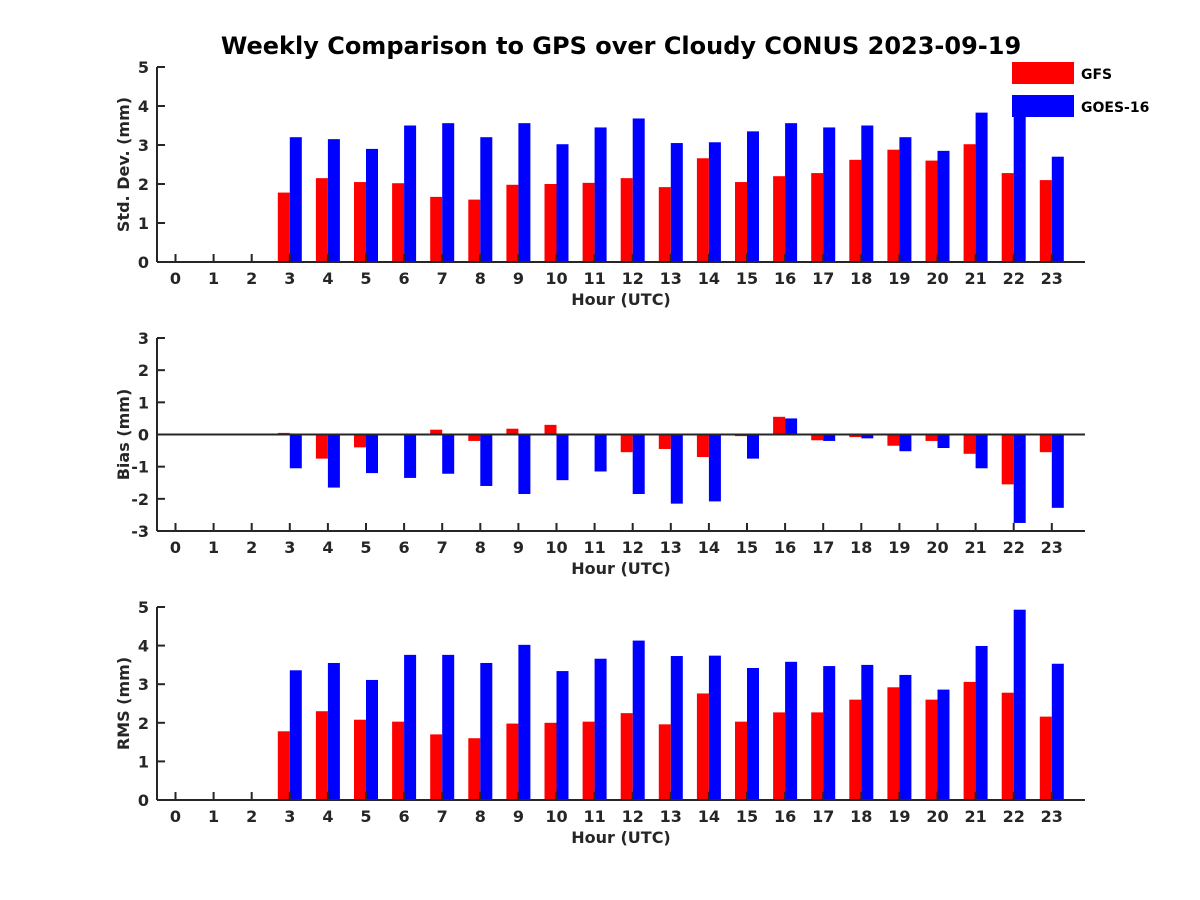 The width and height of the screenshot is (1200, 900). I want to click on y-tick-label: -2, so click(140, 499).